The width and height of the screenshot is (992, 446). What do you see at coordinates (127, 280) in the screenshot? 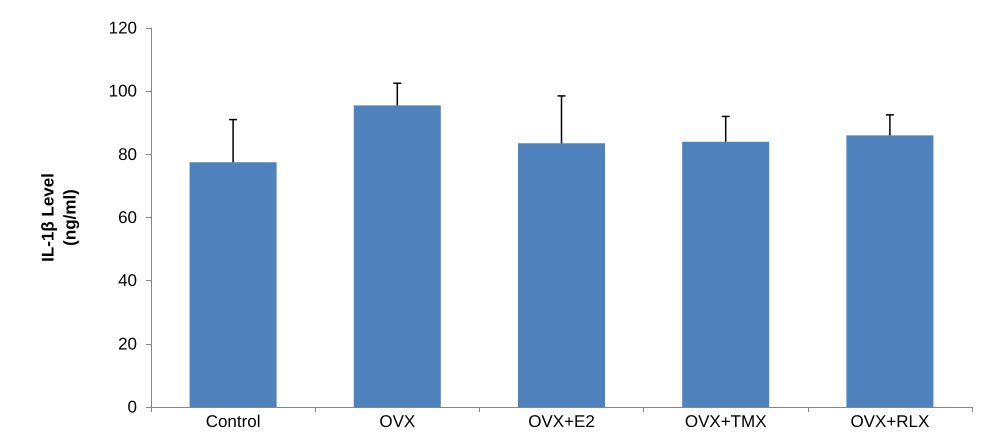
I see `y-tick-label: 40` at bounding box center [127, 280].